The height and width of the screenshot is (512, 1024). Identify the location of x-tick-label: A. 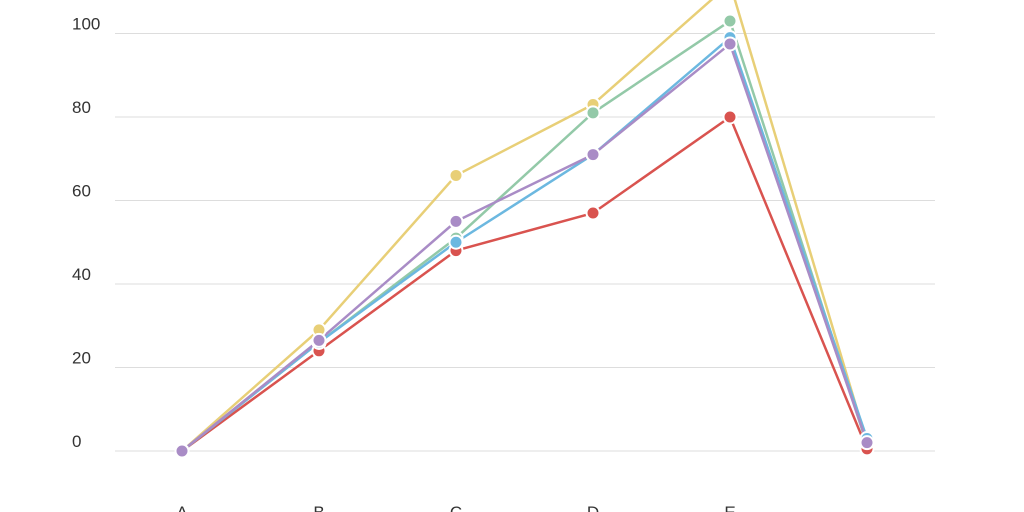
(182, 507).